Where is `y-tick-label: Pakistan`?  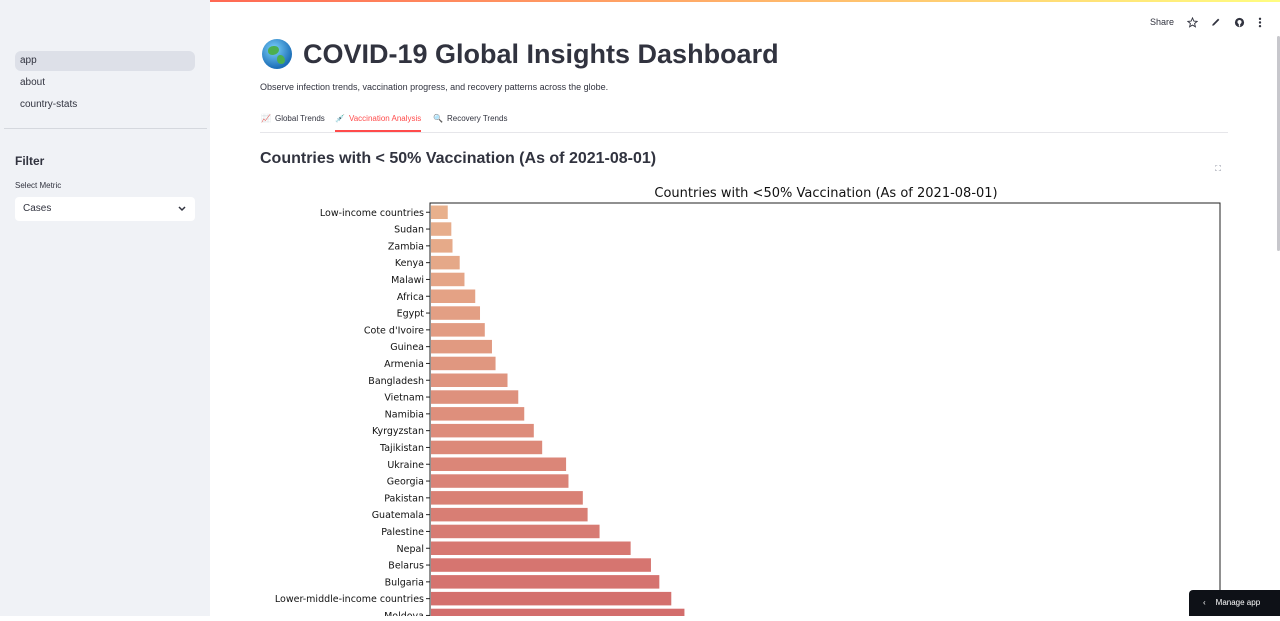 y-tick-label: Pakistan is located at coordinates (404, 498).